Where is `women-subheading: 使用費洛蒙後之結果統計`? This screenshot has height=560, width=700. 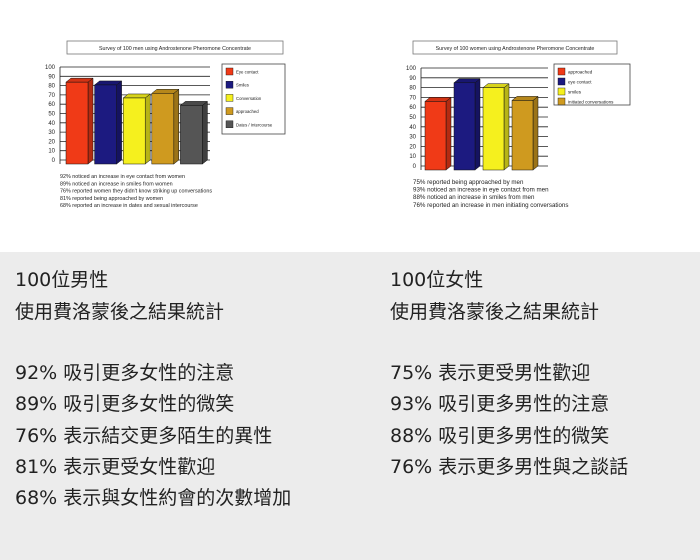 women-subheading: 使用費洛蒙後之結果統計 is located at coordinates (495, 312).